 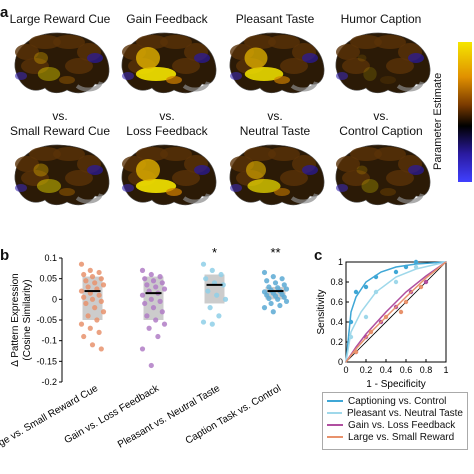 What do you see at coordinates (46, 320) in the screenshot?
I see `y-tick-label-b: -0.05` at bounding box center [46, 320].